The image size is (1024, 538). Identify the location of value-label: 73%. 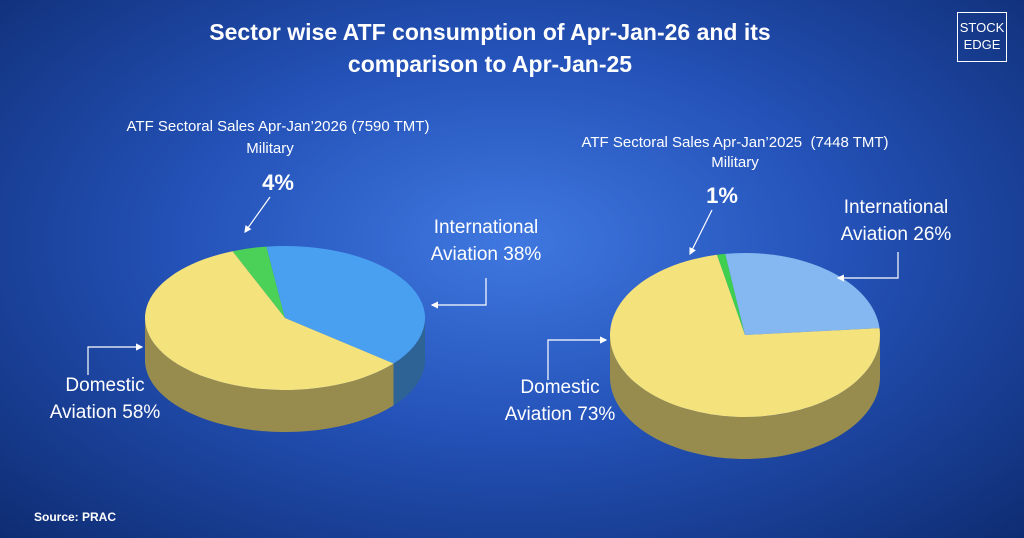
(596, 414).